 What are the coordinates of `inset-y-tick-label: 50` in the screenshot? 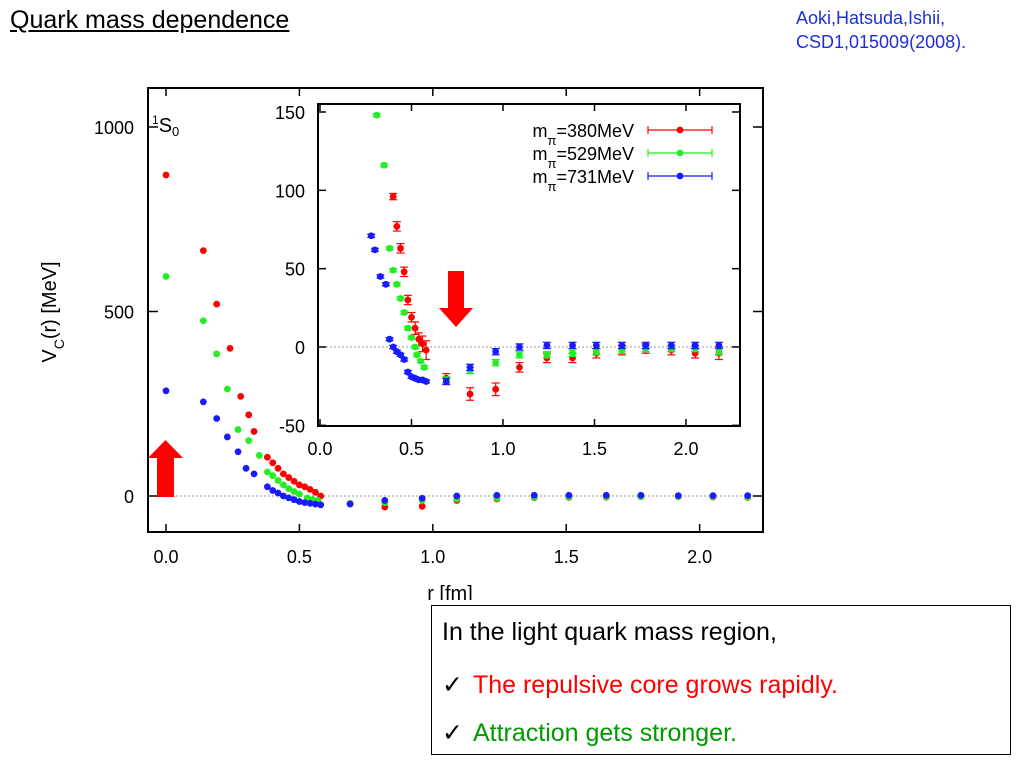 It's located at (295, 270).